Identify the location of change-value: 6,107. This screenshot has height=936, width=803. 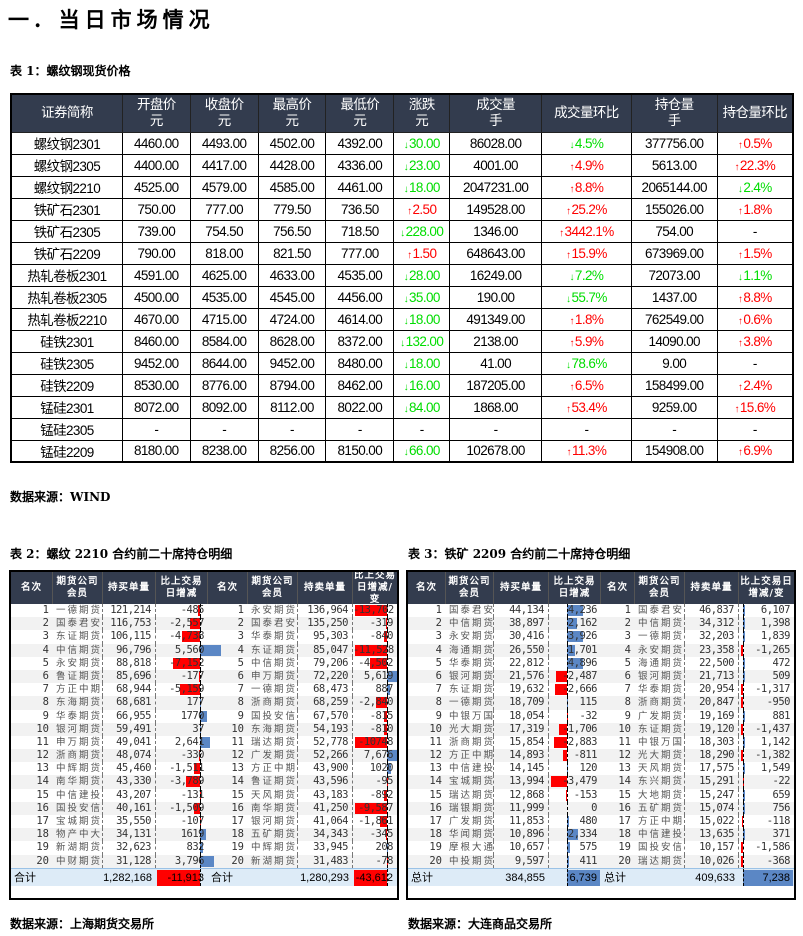
(775, 610).